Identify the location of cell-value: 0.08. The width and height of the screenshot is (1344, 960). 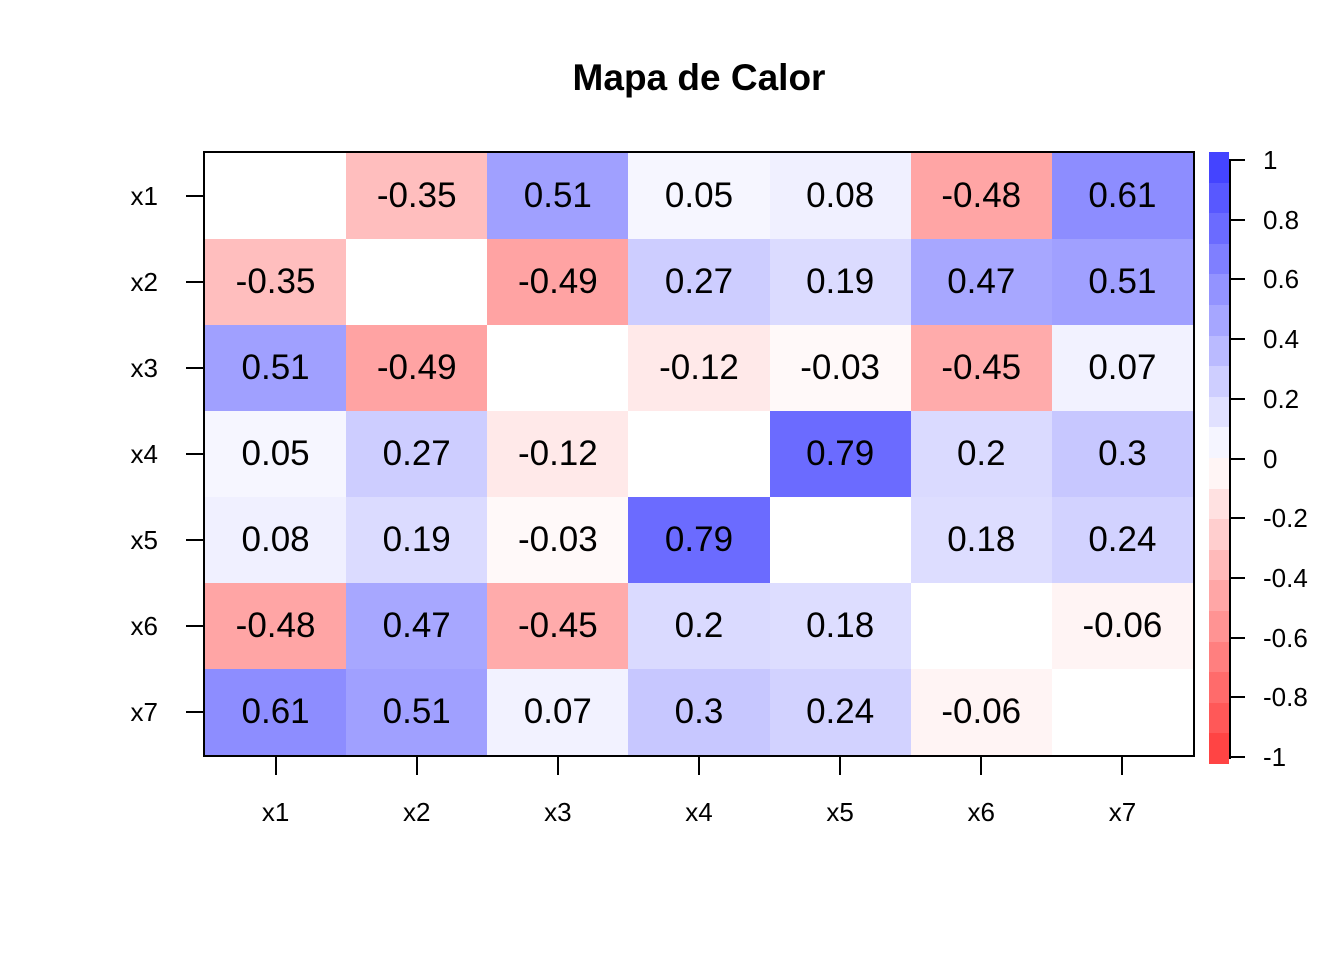
(275, 539).